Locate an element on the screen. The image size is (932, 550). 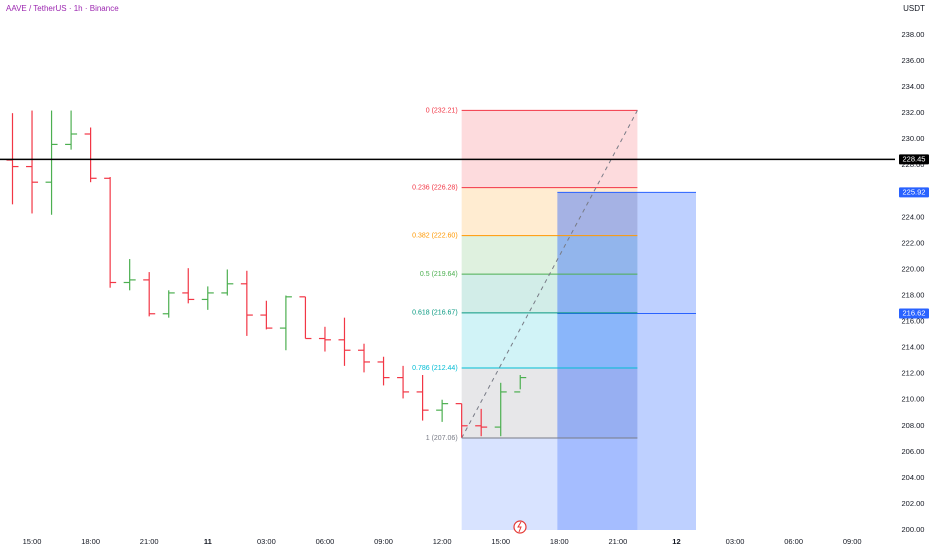
fib-trend-line is located at coordinates (549, 274).